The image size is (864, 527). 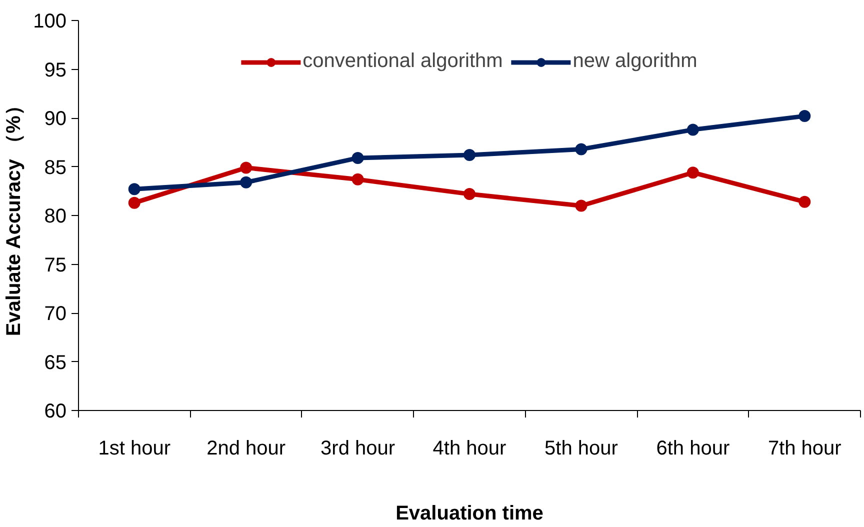 What do you see at coordinates (55, 314) in the screenshot?
I see `y-tick-label: 70` at bounding box center [55, 314].